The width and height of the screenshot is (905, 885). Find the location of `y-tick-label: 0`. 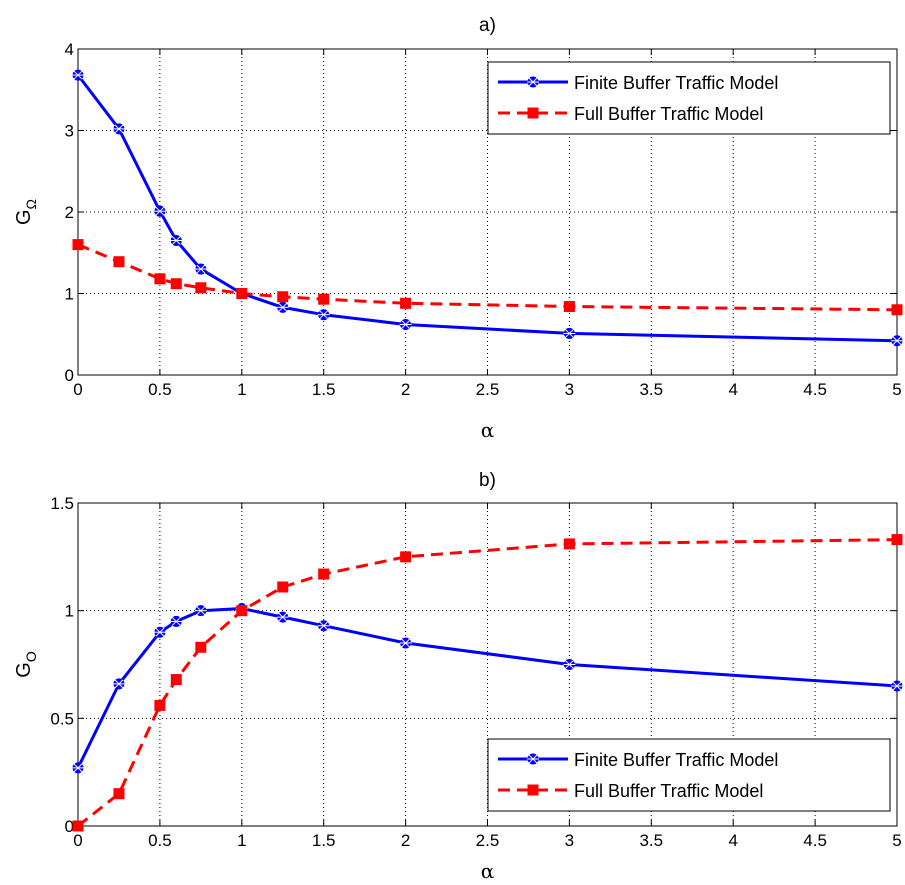

y-tick-label: 0 is located at coordinates (69, 375).